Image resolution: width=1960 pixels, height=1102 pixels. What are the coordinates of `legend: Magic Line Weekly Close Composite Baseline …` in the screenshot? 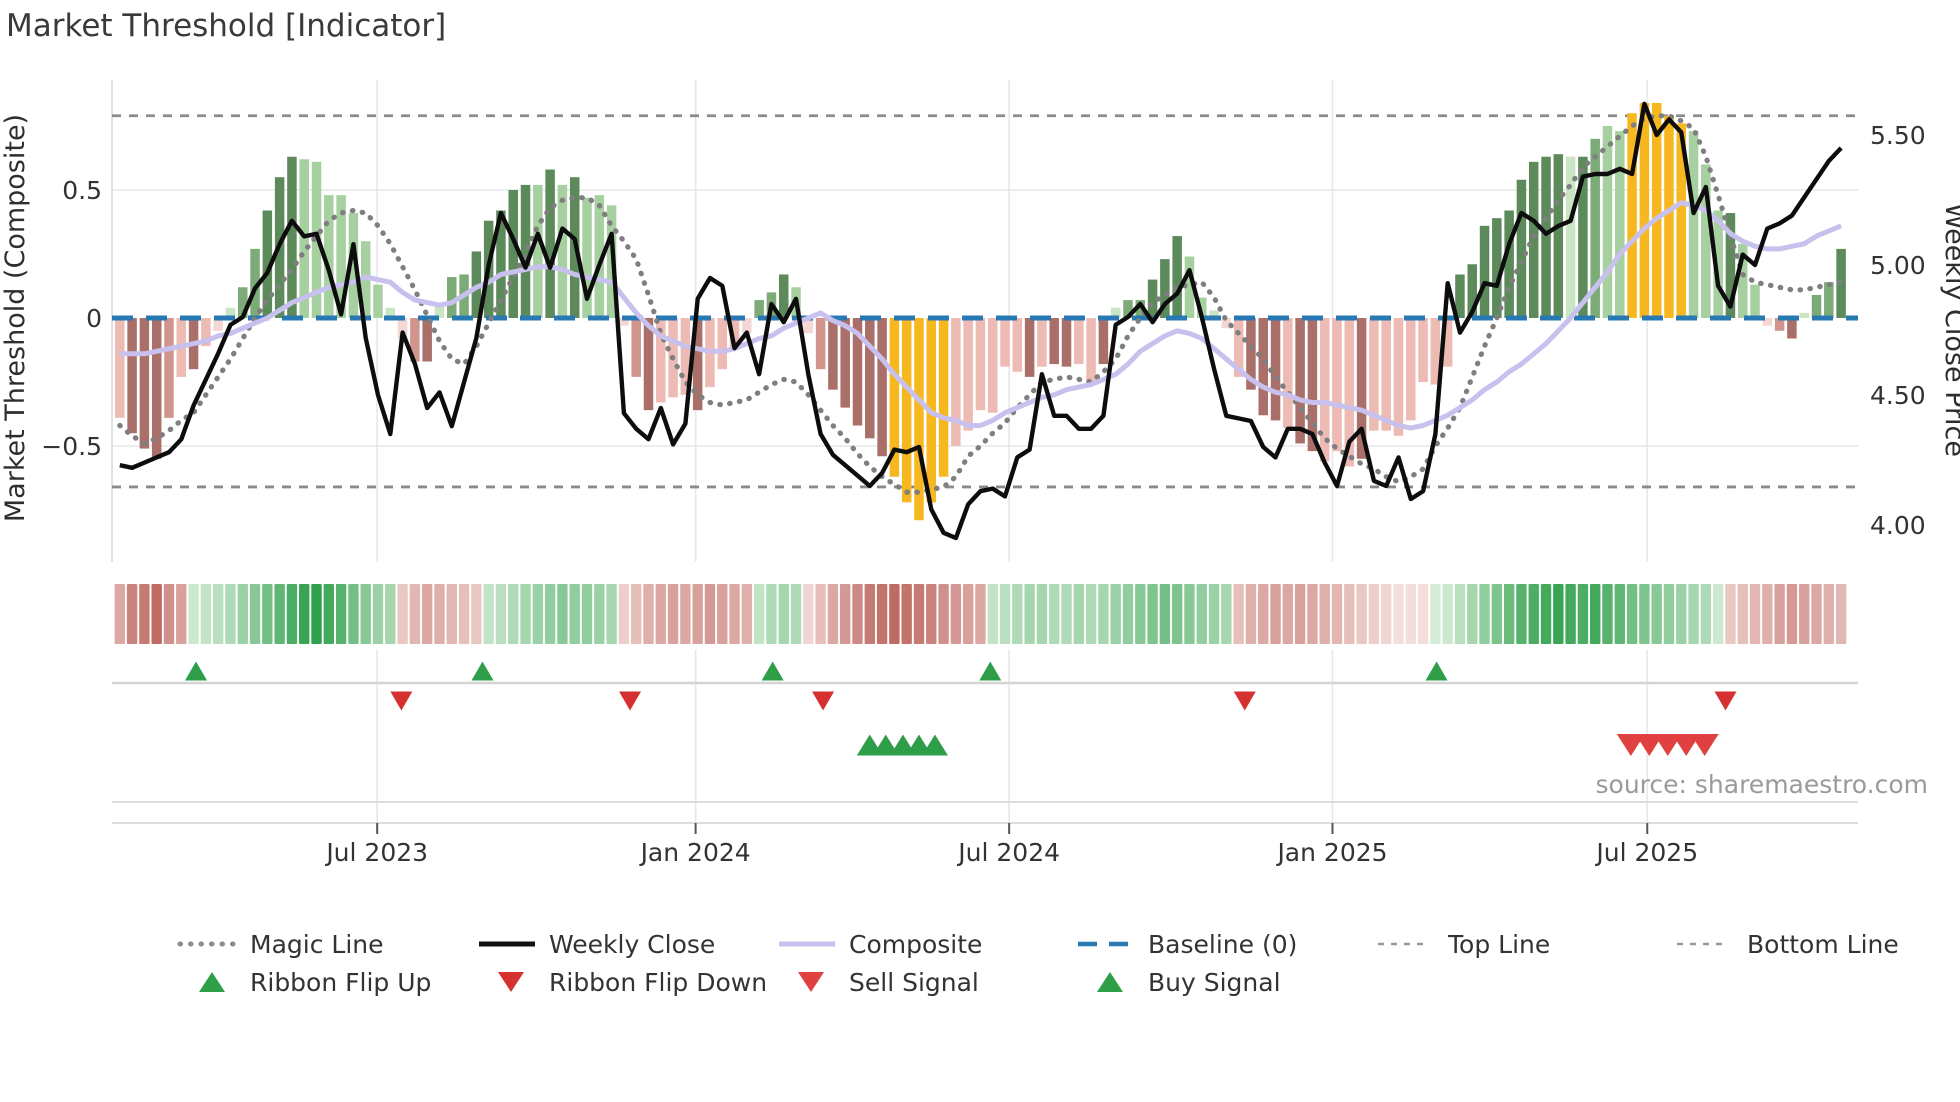 It's located at (1038, 963).